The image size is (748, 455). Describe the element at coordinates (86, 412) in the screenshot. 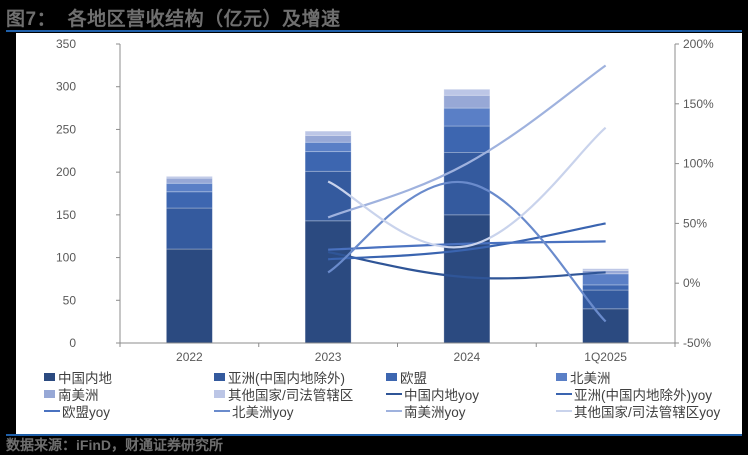

I see `legend-label: 欧盟yoy` at that location.